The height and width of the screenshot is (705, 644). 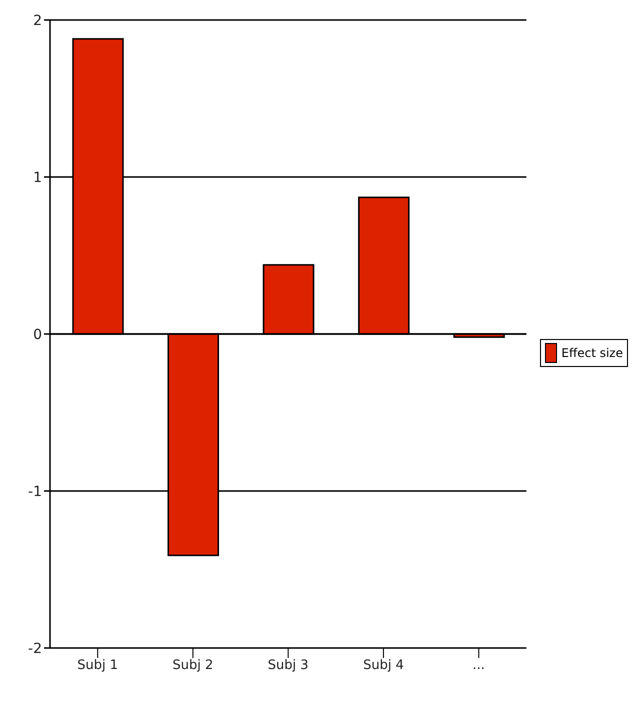 What do you see at coordinates (35, 648) in the screenshot?
I see `y-tick-label: -2` at bounding box center [35, 648].